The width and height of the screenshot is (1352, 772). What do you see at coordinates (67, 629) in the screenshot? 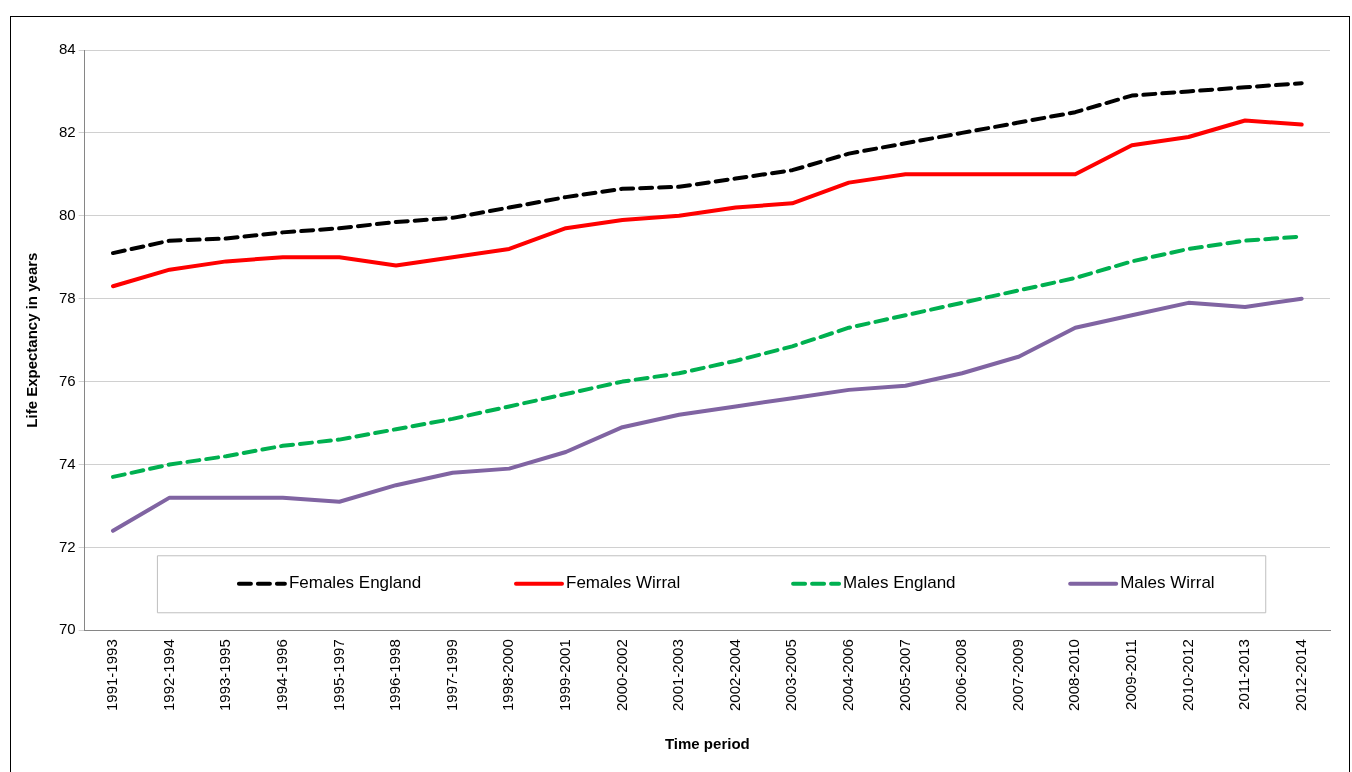
I see `y-tick-label: 70` at bounding box center [67, 629].